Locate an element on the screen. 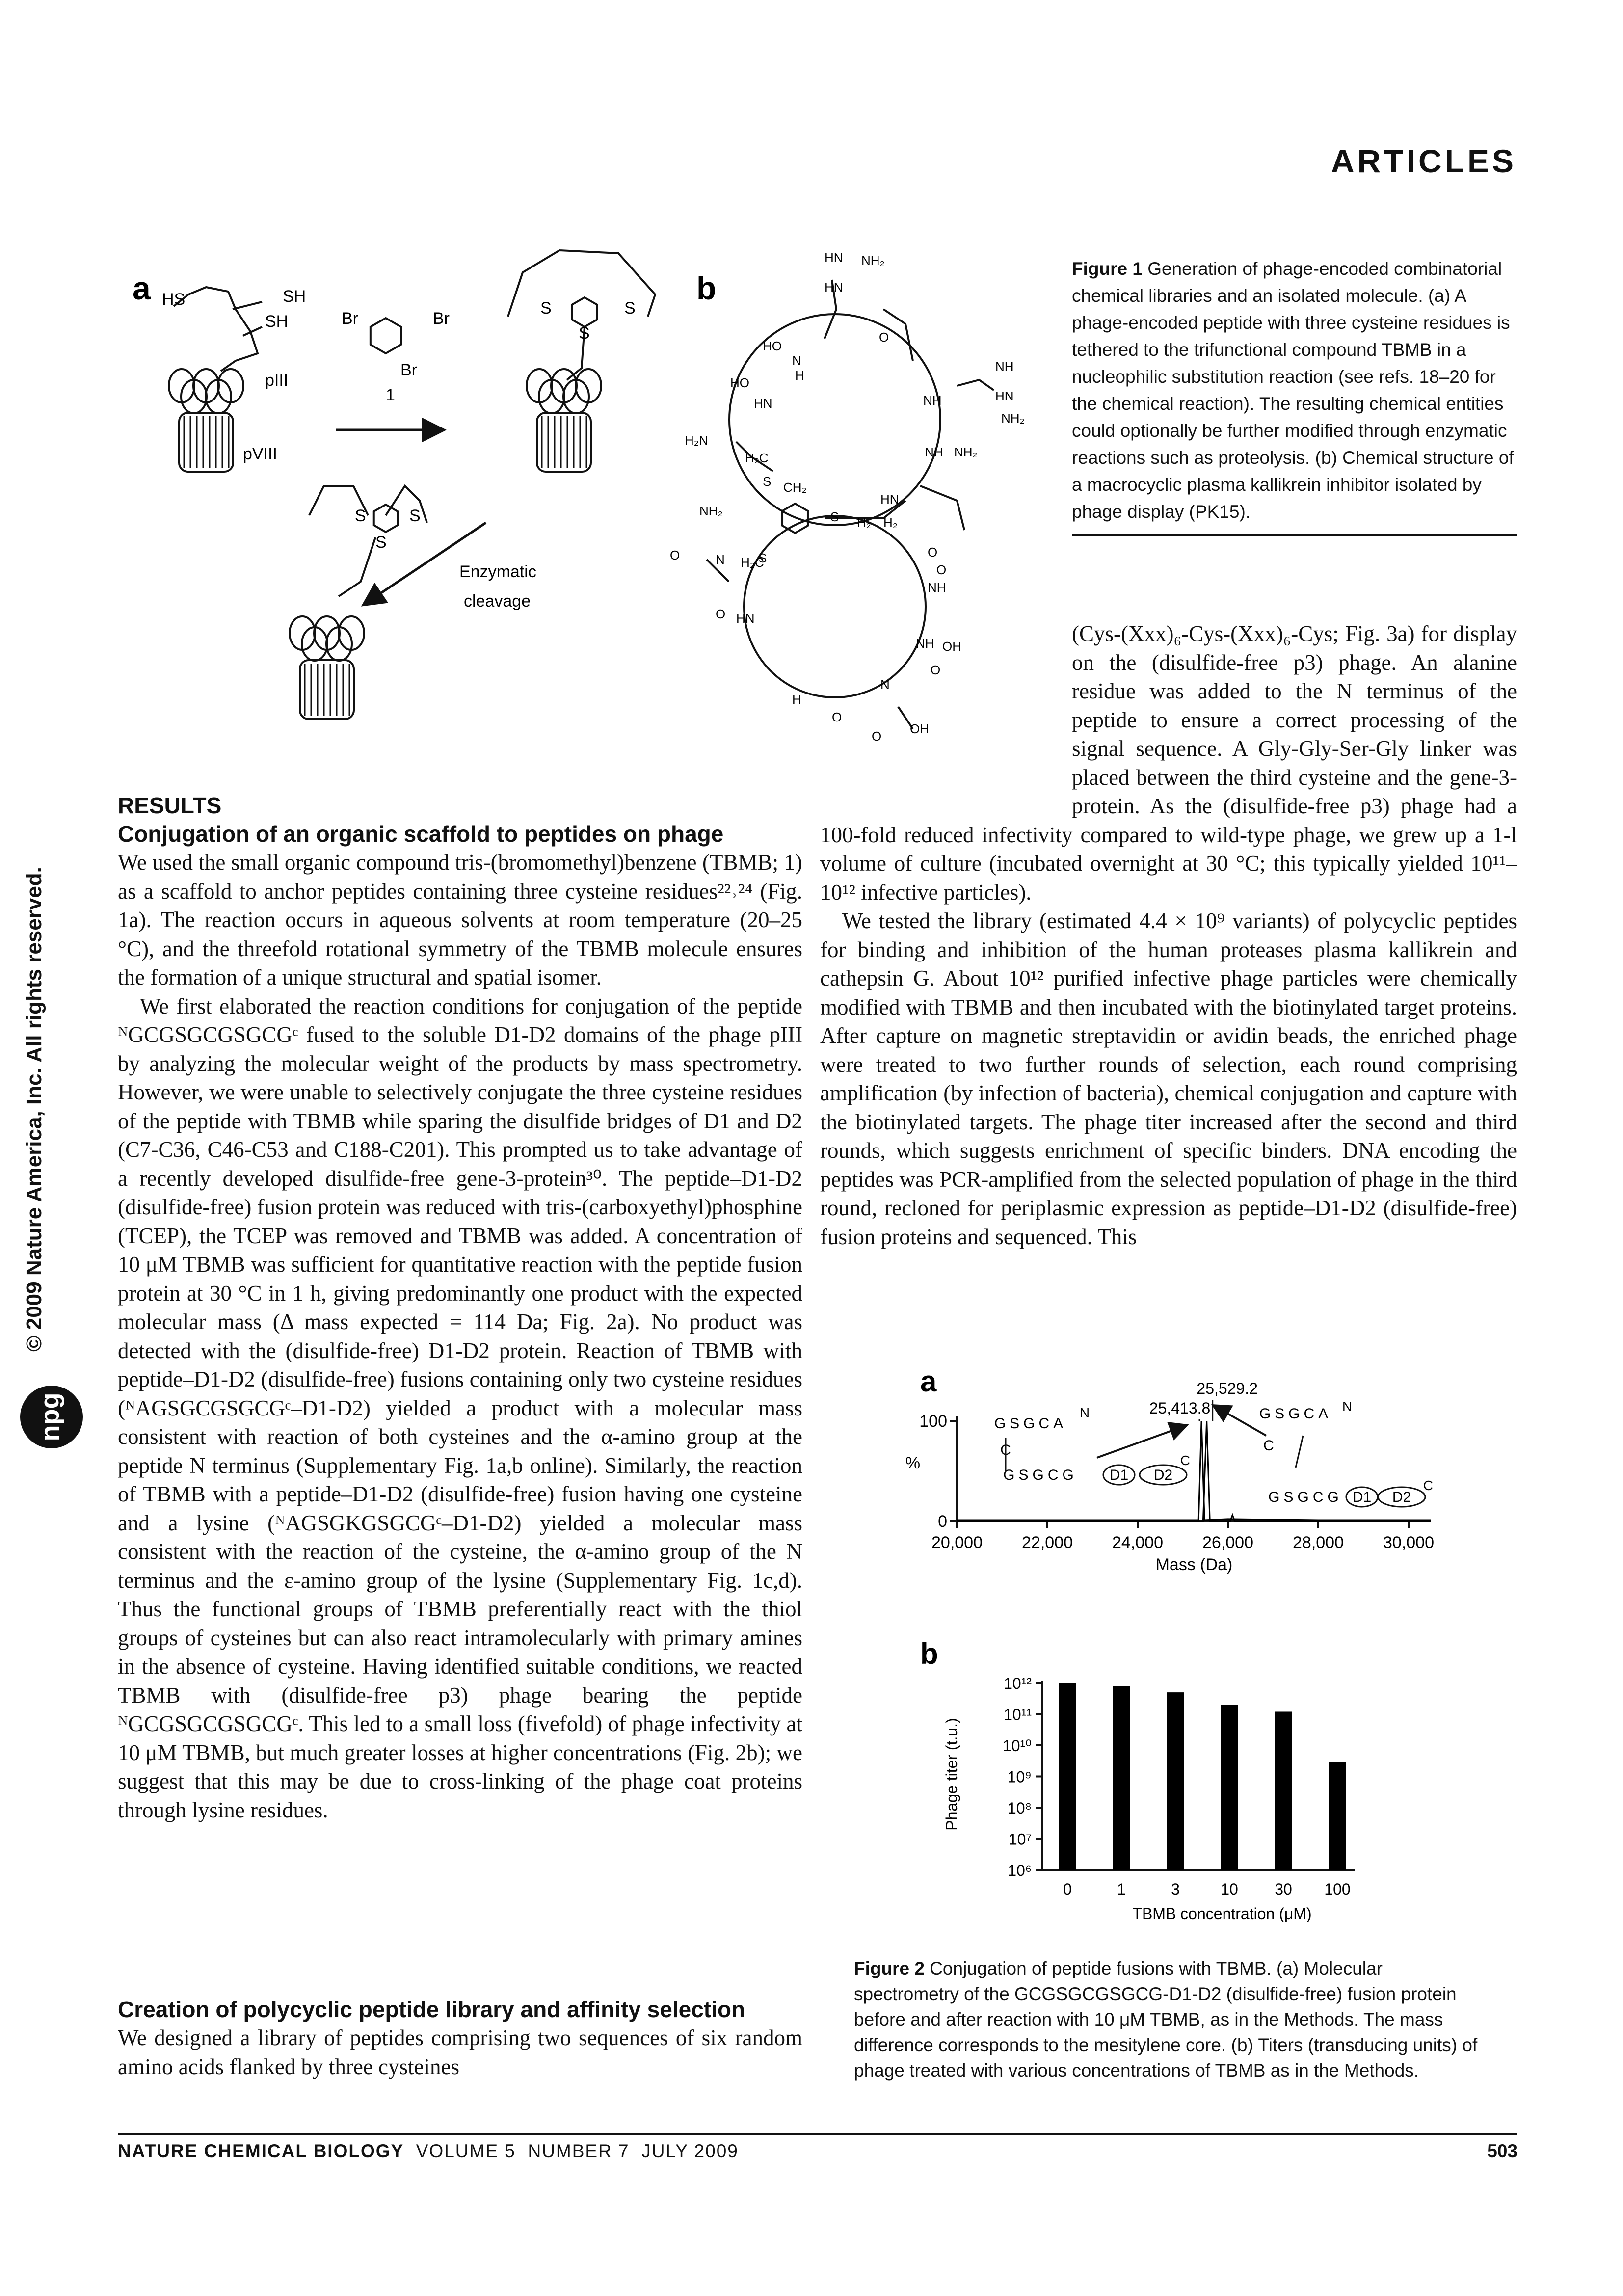 This screenshot has height=2296, width=1623. section-label: ARTICLES is located at coordinates (1424, 161).